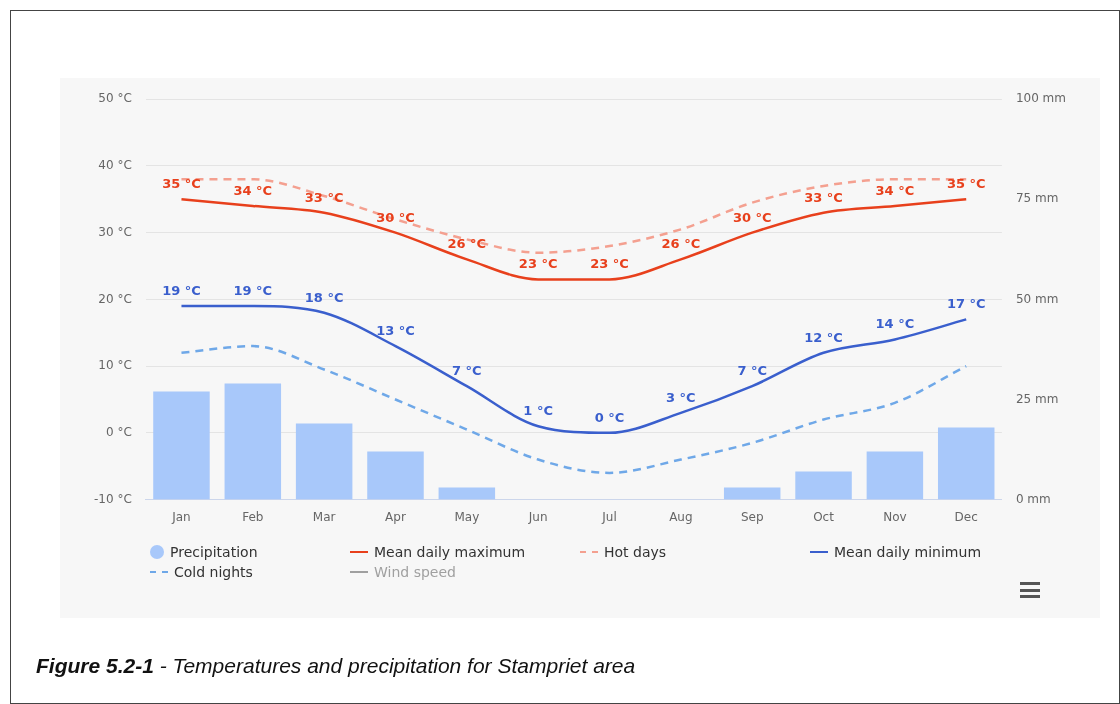 This screenshot has height=704, width=1120. I want to click on y-tick-label: 40 °C, so click(115, 165).